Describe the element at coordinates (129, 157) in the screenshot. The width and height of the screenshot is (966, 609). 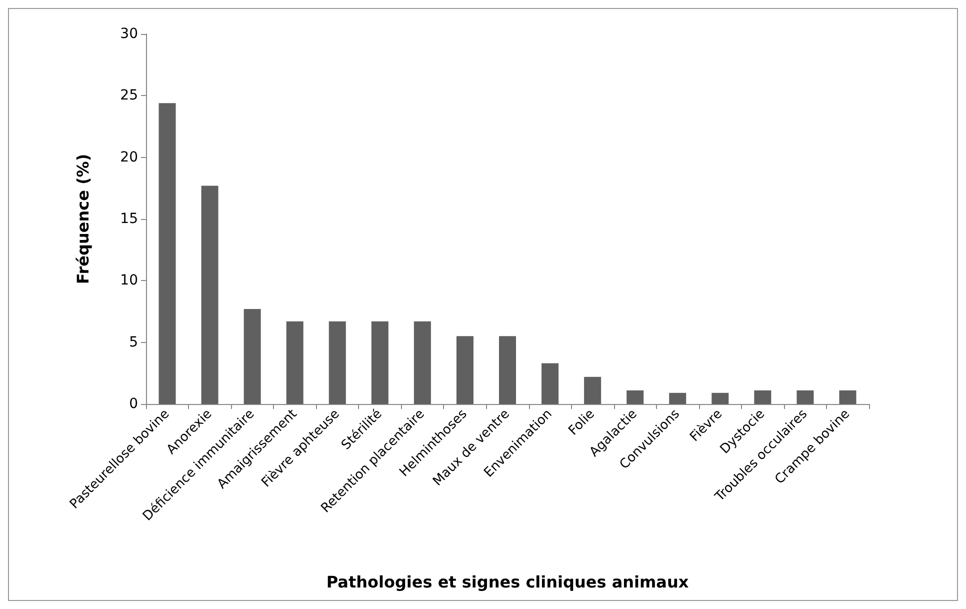
I see `y-tick-label: 20` at that location.